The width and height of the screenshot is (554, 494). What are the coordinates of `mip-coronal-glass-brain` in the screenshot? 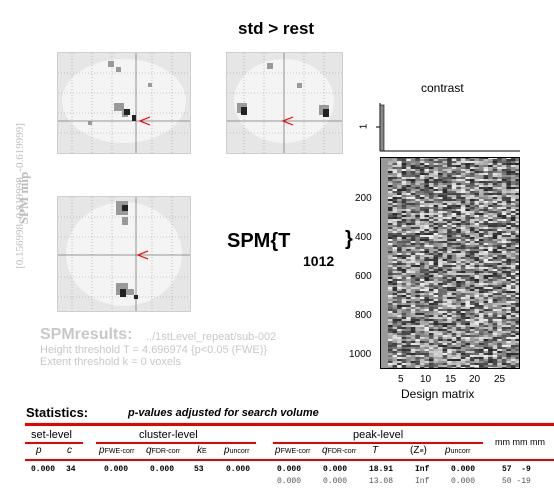 It's located at (284, 103).